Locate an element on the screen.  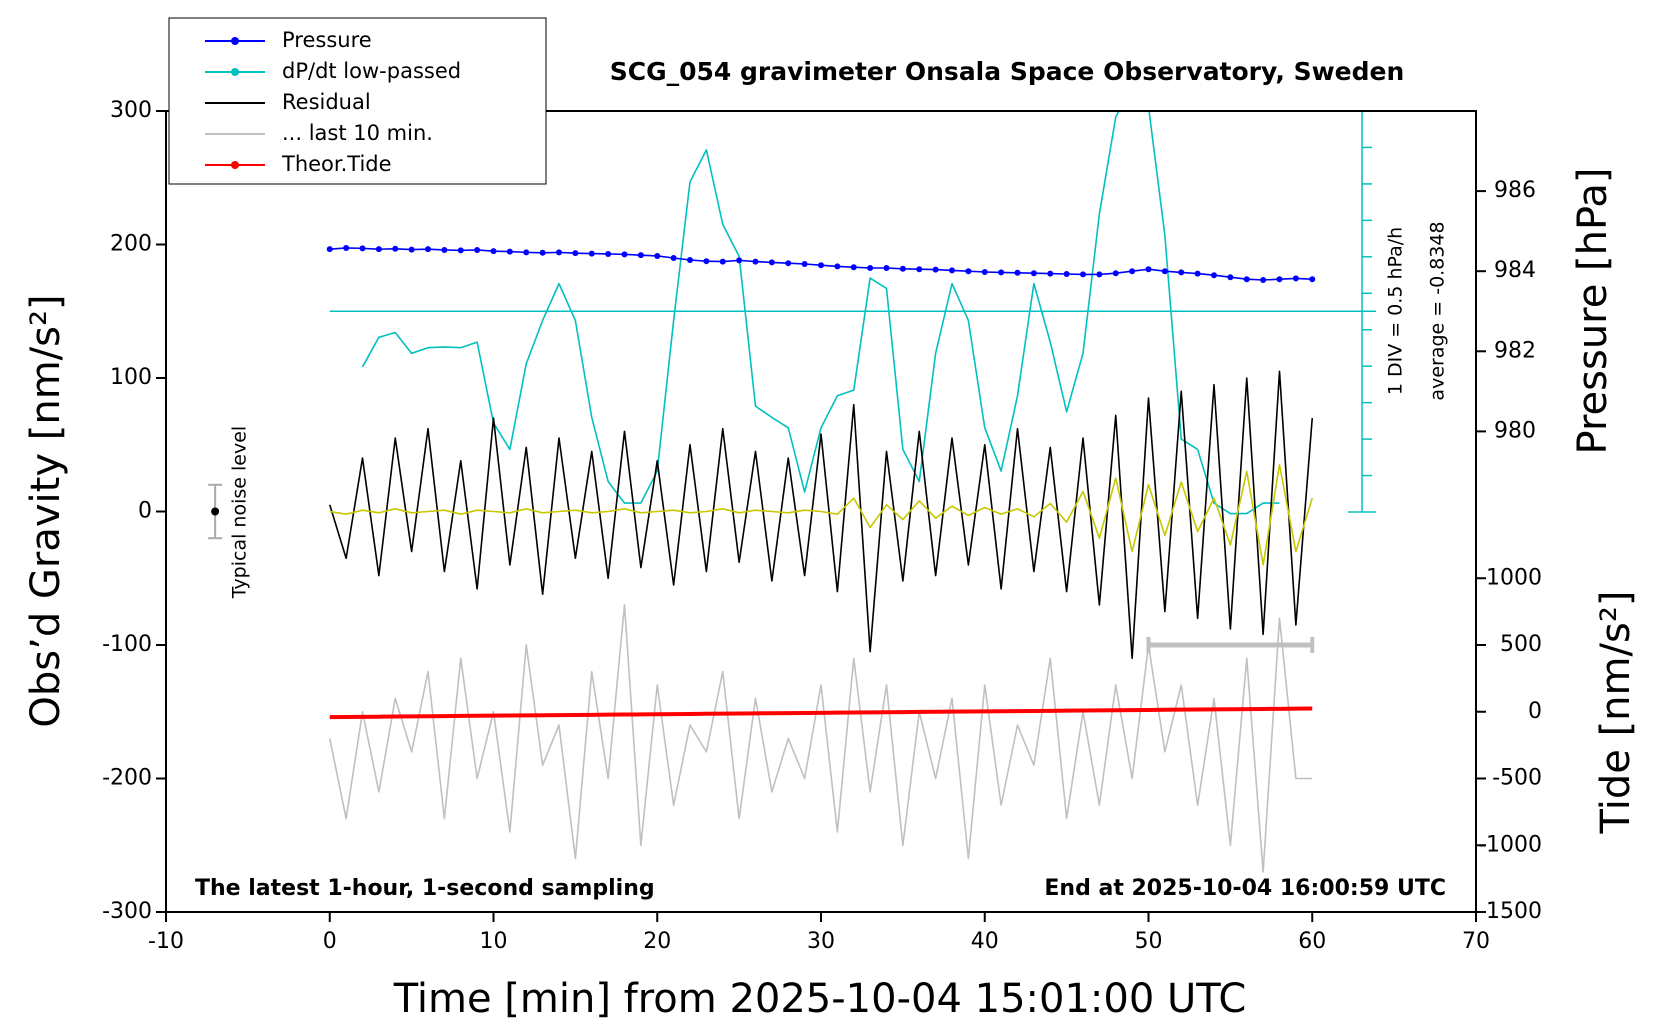
noise-label: Typical noise level is located at coordinates (240, 512).